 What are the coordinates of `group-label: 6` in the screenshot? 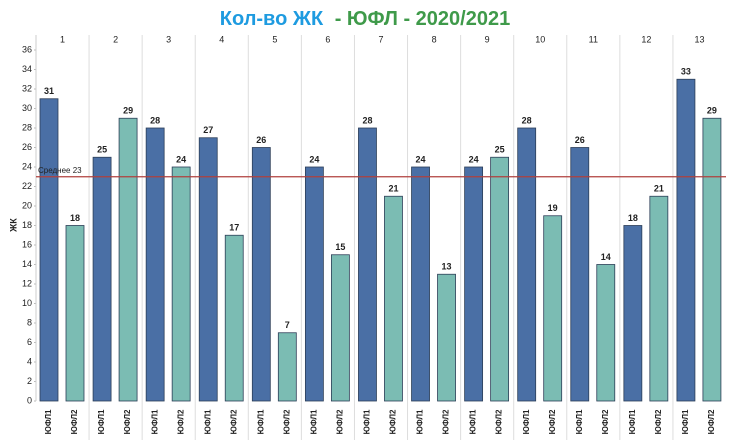 It's located at (327, 39).